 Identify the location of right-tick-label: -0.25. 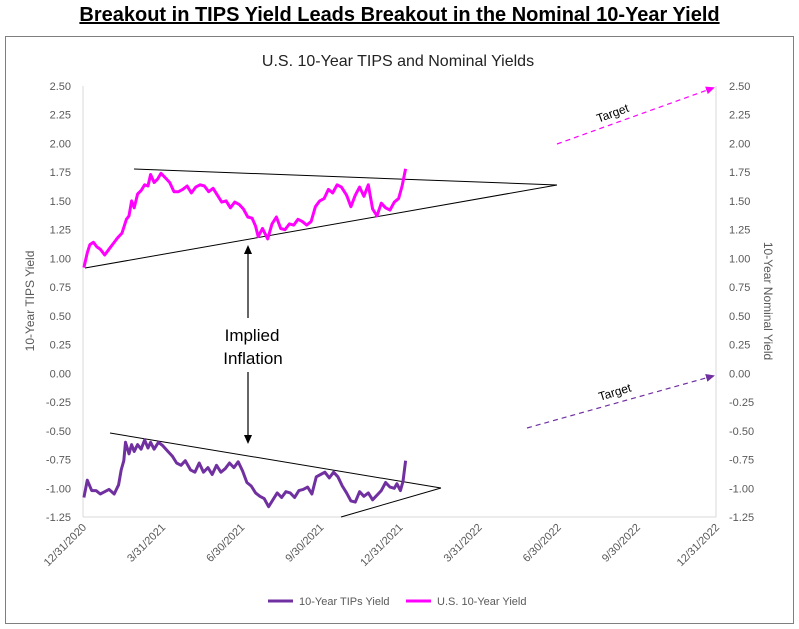
(741, 403).